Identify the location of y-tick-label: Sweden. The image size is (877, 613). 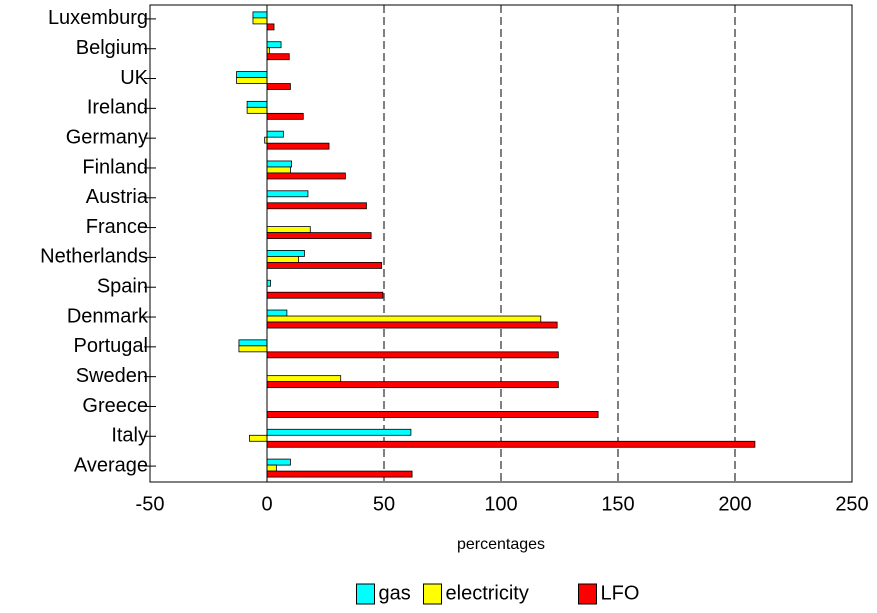
(112, 376).